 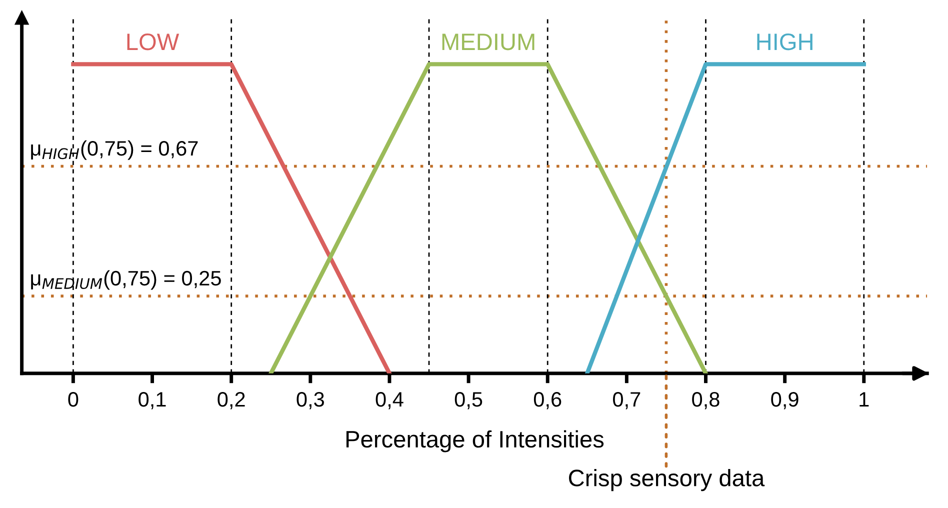 What do you see at coordinates (152, 401) in the screenshot?
I see `x-tick-label: 0,1` at bounding box center [152, 401].